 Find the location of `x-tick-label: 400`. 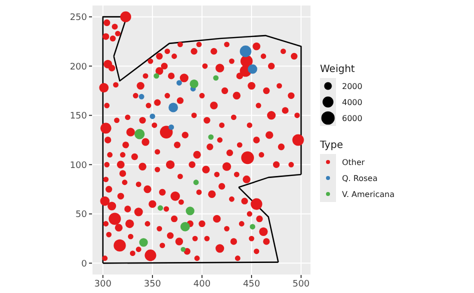

x-tick-label: 400 is located at coordinates (202, 284).